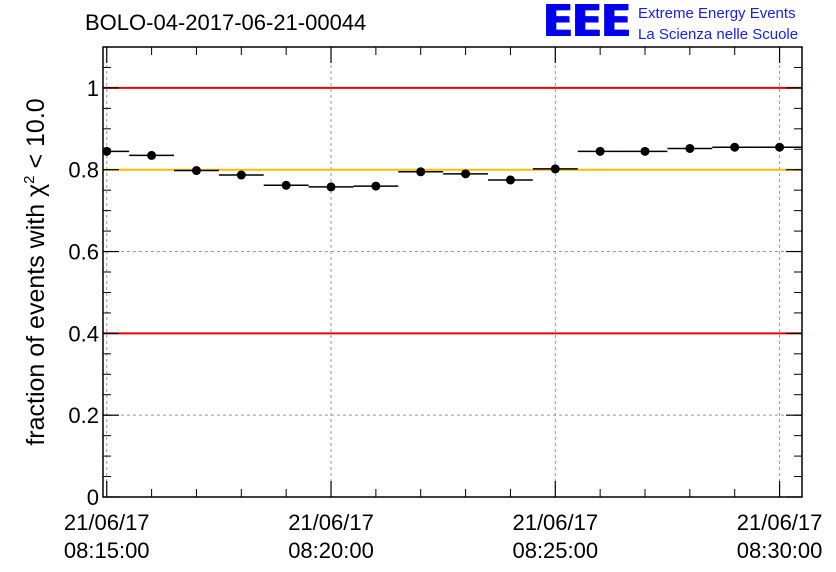  I want to click on y-tick-label: 0.6, so click(83, 252).